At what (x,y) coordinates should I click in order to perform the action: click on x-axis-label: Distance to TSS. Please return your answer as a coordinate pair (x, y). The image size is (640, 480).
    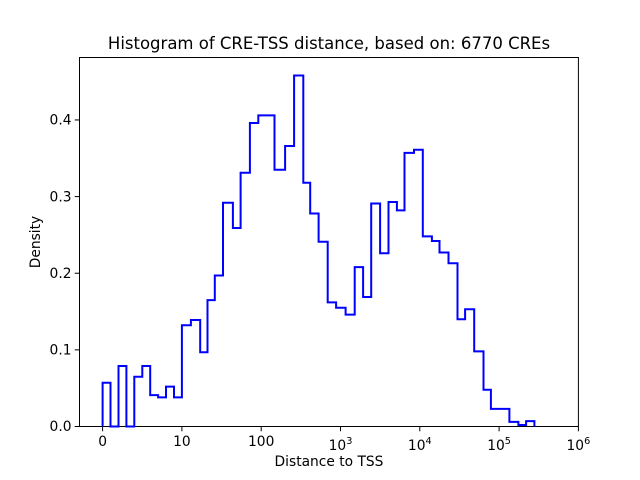
    Looking at the image, I should click on (329, 462).